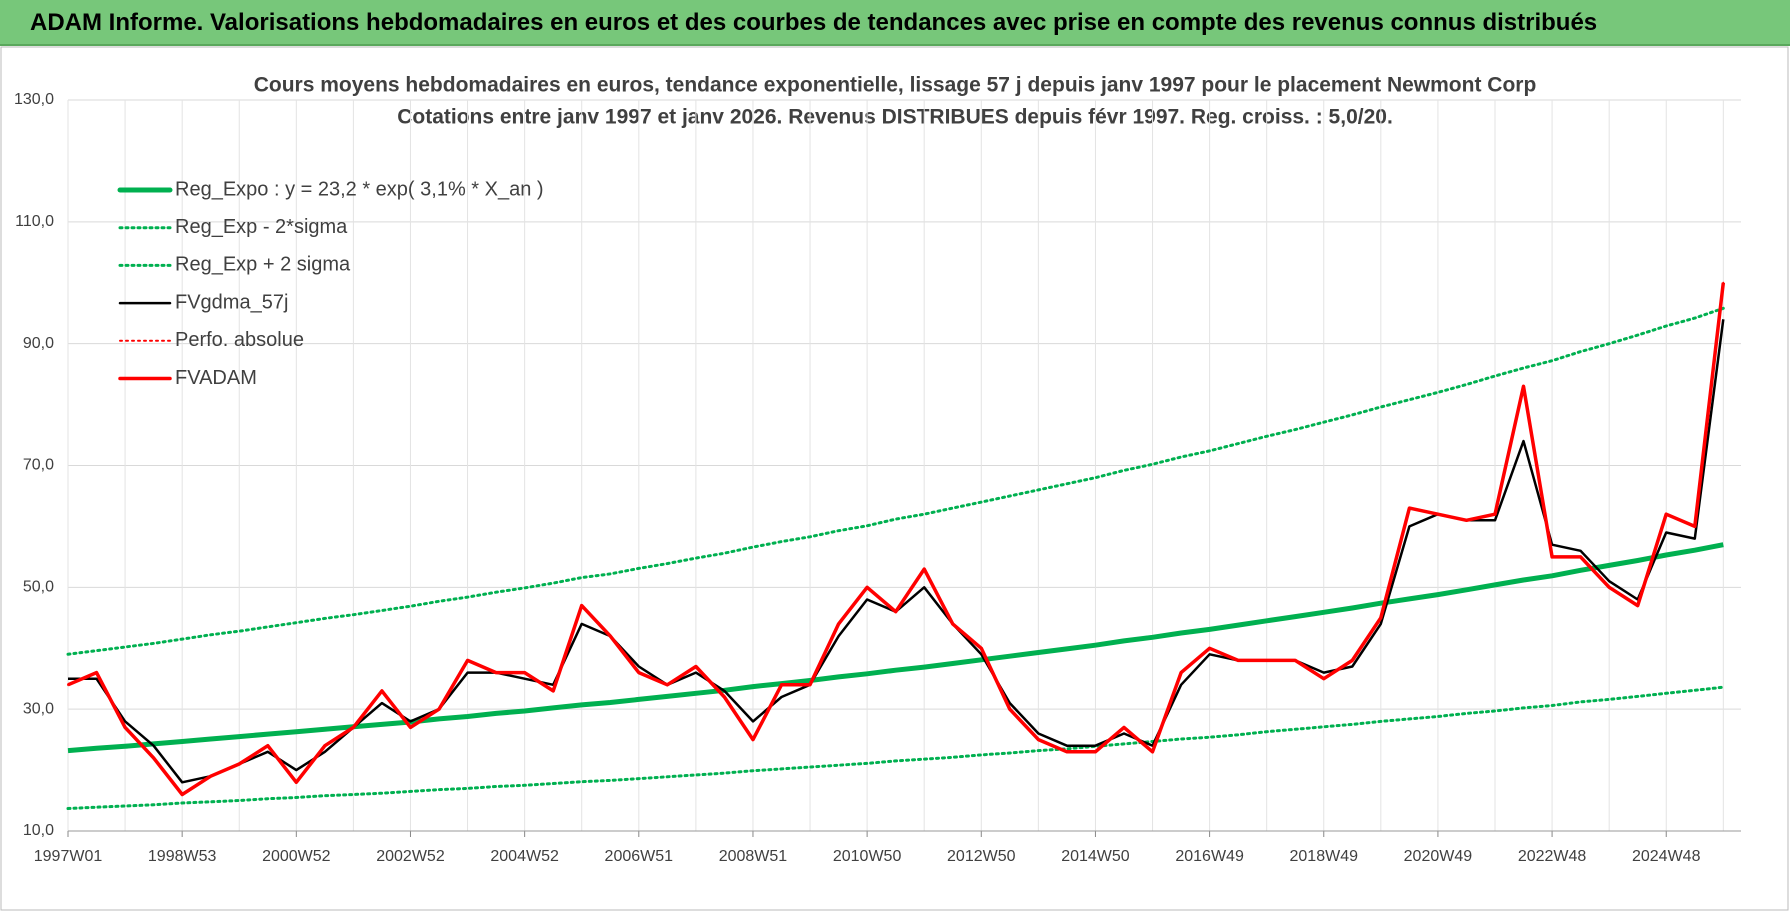 The height and width of the screenshot is (912, 1790). What do you see at coordinates (524, 856) in the screenshot?
I see `x-tick-label: 2004W52` at bounding box center [524, 856].